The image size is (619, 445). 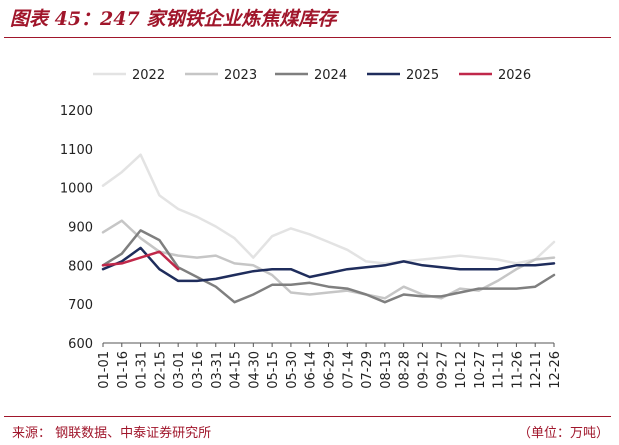 I want to click on x-tick-label: 11-11, so click(x=499, y=370).